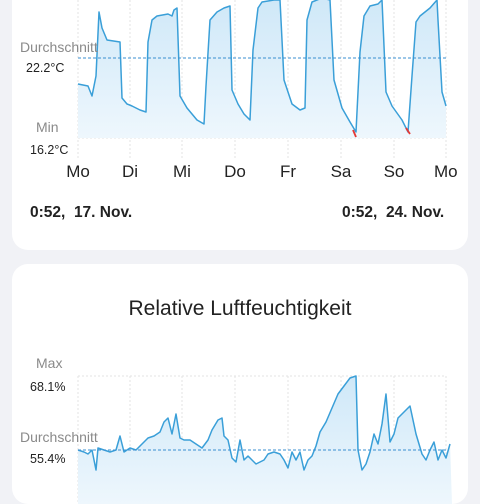 The width and height of the screenshot is (480, 504). I want to click on range-end-date: 0:52, 24. Nov., so click(393, 212).